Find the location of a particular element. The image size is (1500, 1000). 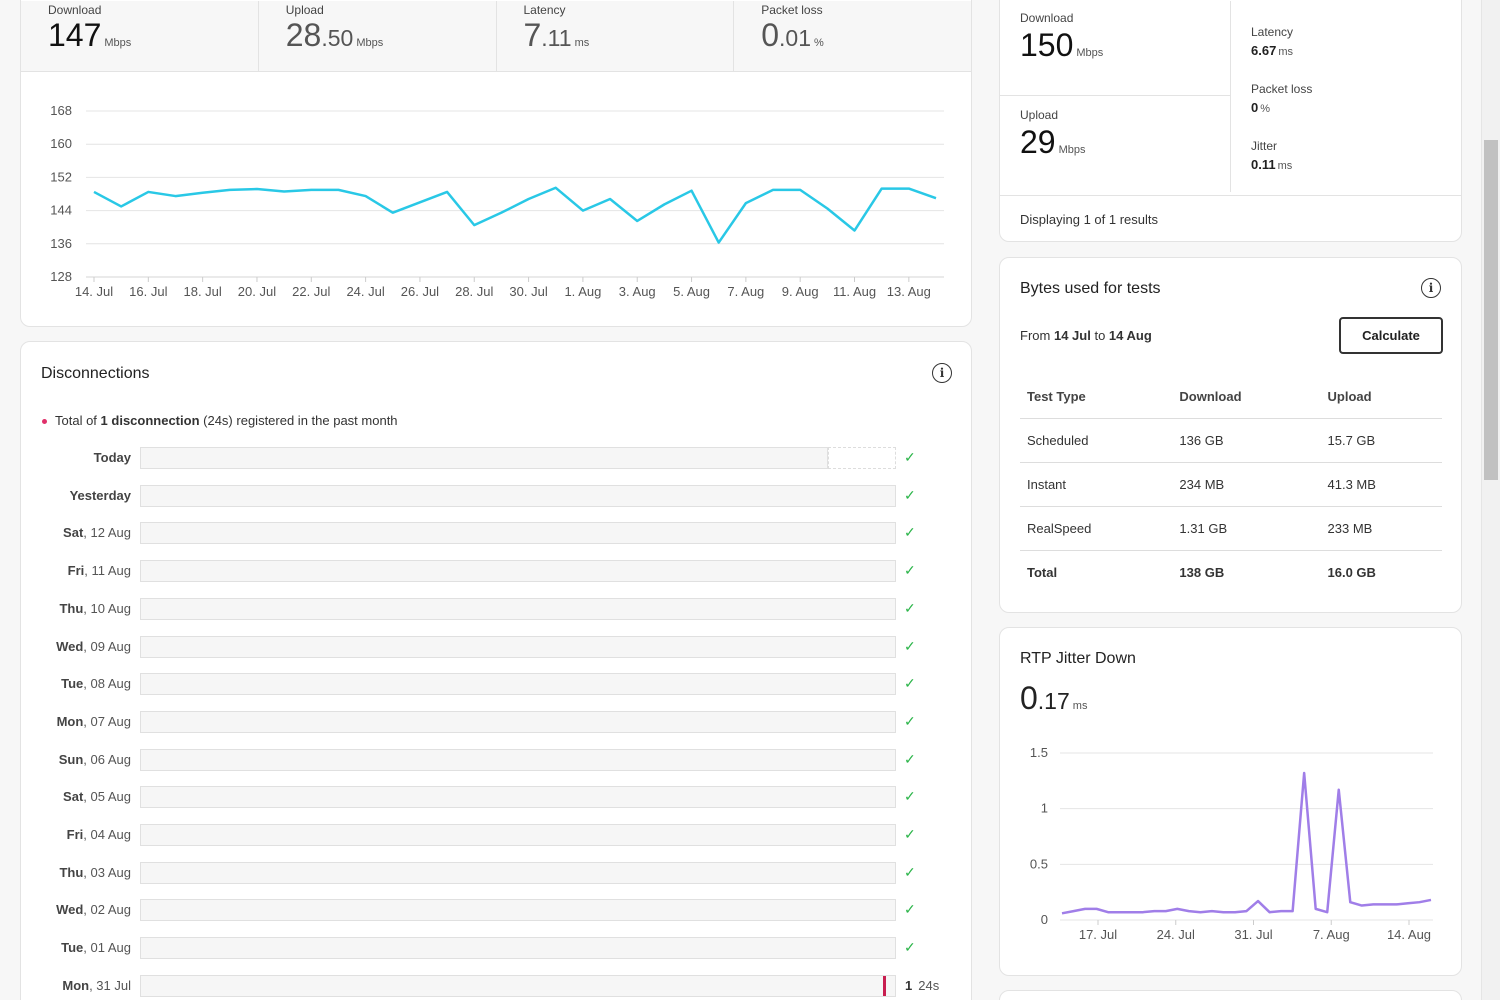

day-label: Sun, 06 Aug is located at coordinates (94, 759).